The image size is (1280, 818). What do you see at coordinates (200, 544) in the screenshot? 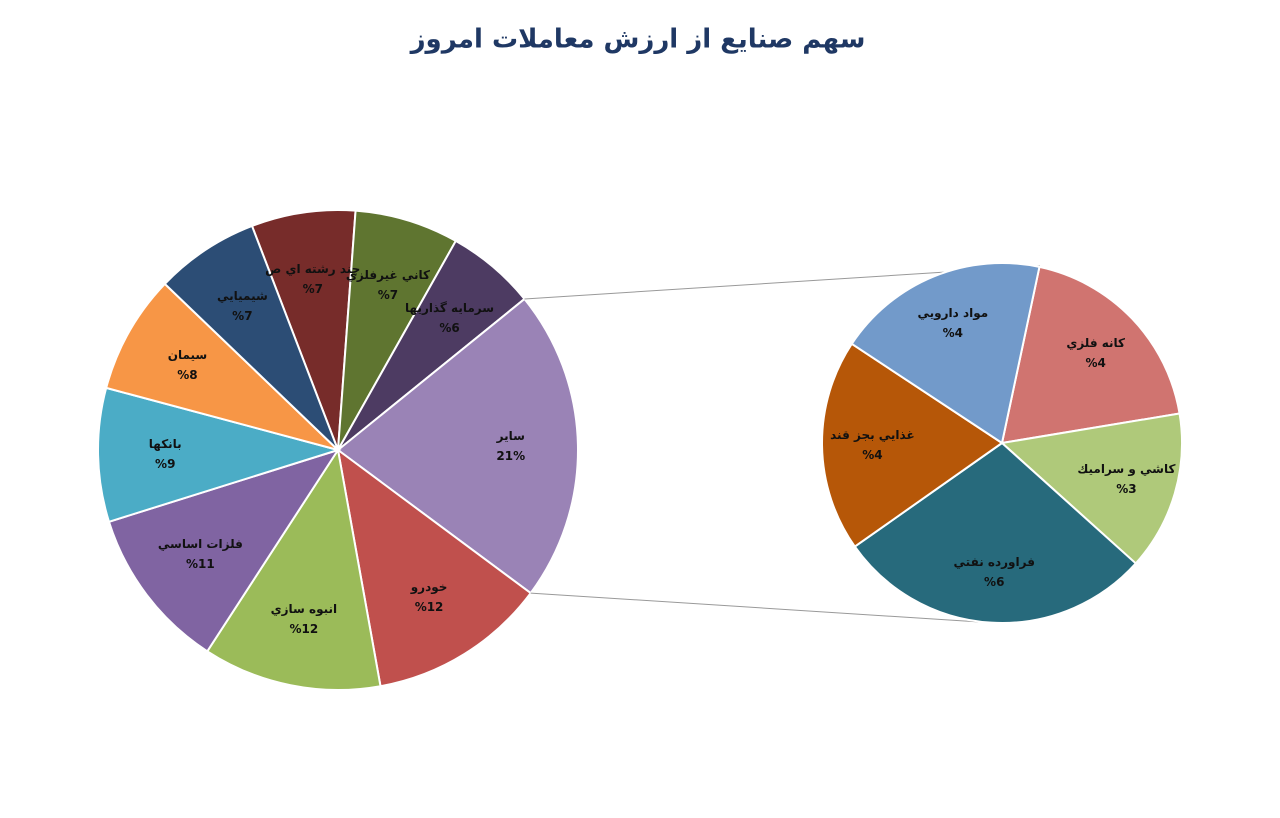
I see `category-label: فلزات اساسي` at bounding box center [200, 544].